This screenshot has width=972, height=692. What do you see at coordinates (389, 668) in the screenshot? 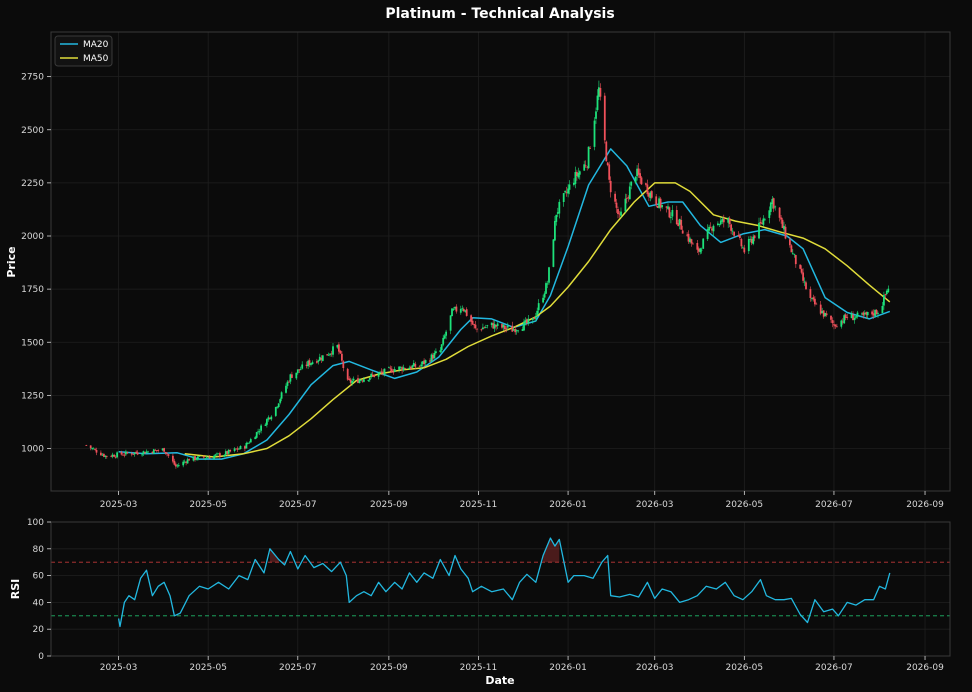
I see `rsi-x-tick-label: 2025-09` at bounding box center [389, 668].